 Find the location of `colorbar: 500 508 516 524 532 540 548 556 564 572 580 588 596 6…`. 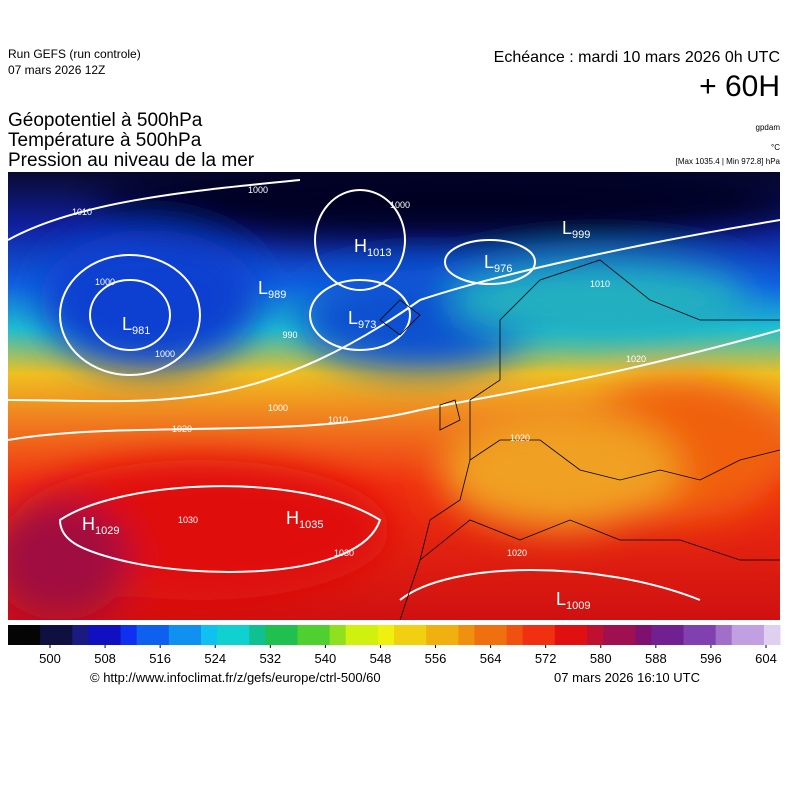

colorbar: 500 508 516 524 532 540 548 556 564 572 580 588 596 6… is located at coordinates (394, 645).